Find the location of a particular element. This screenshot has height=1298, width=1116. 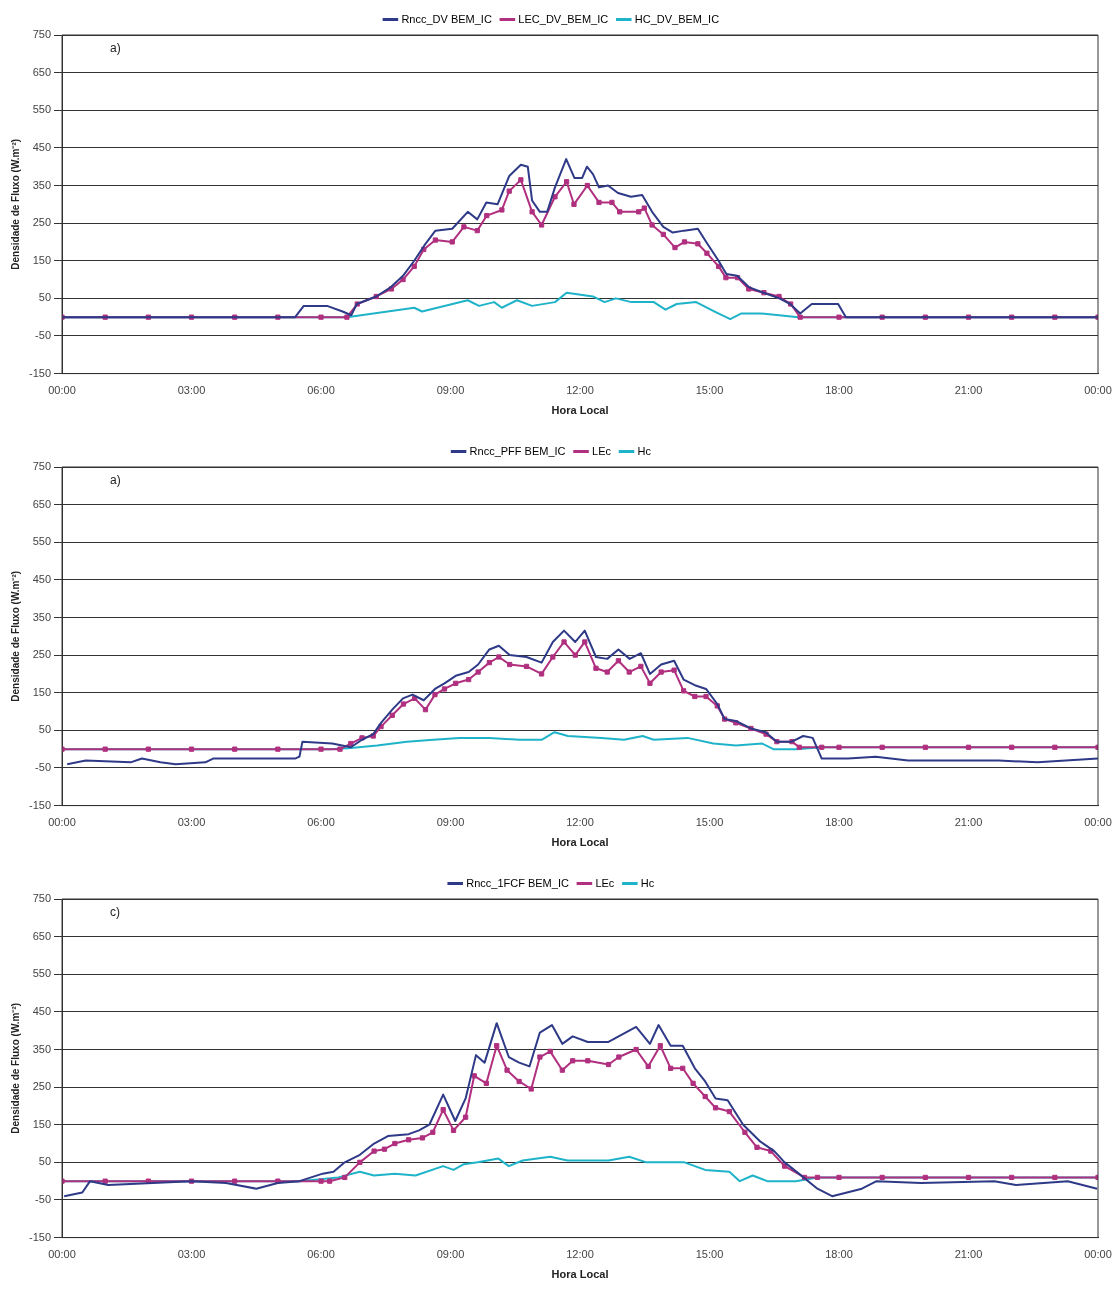

legend-label: HC_DV_BEM_IC is located at coordinates (677, 18).